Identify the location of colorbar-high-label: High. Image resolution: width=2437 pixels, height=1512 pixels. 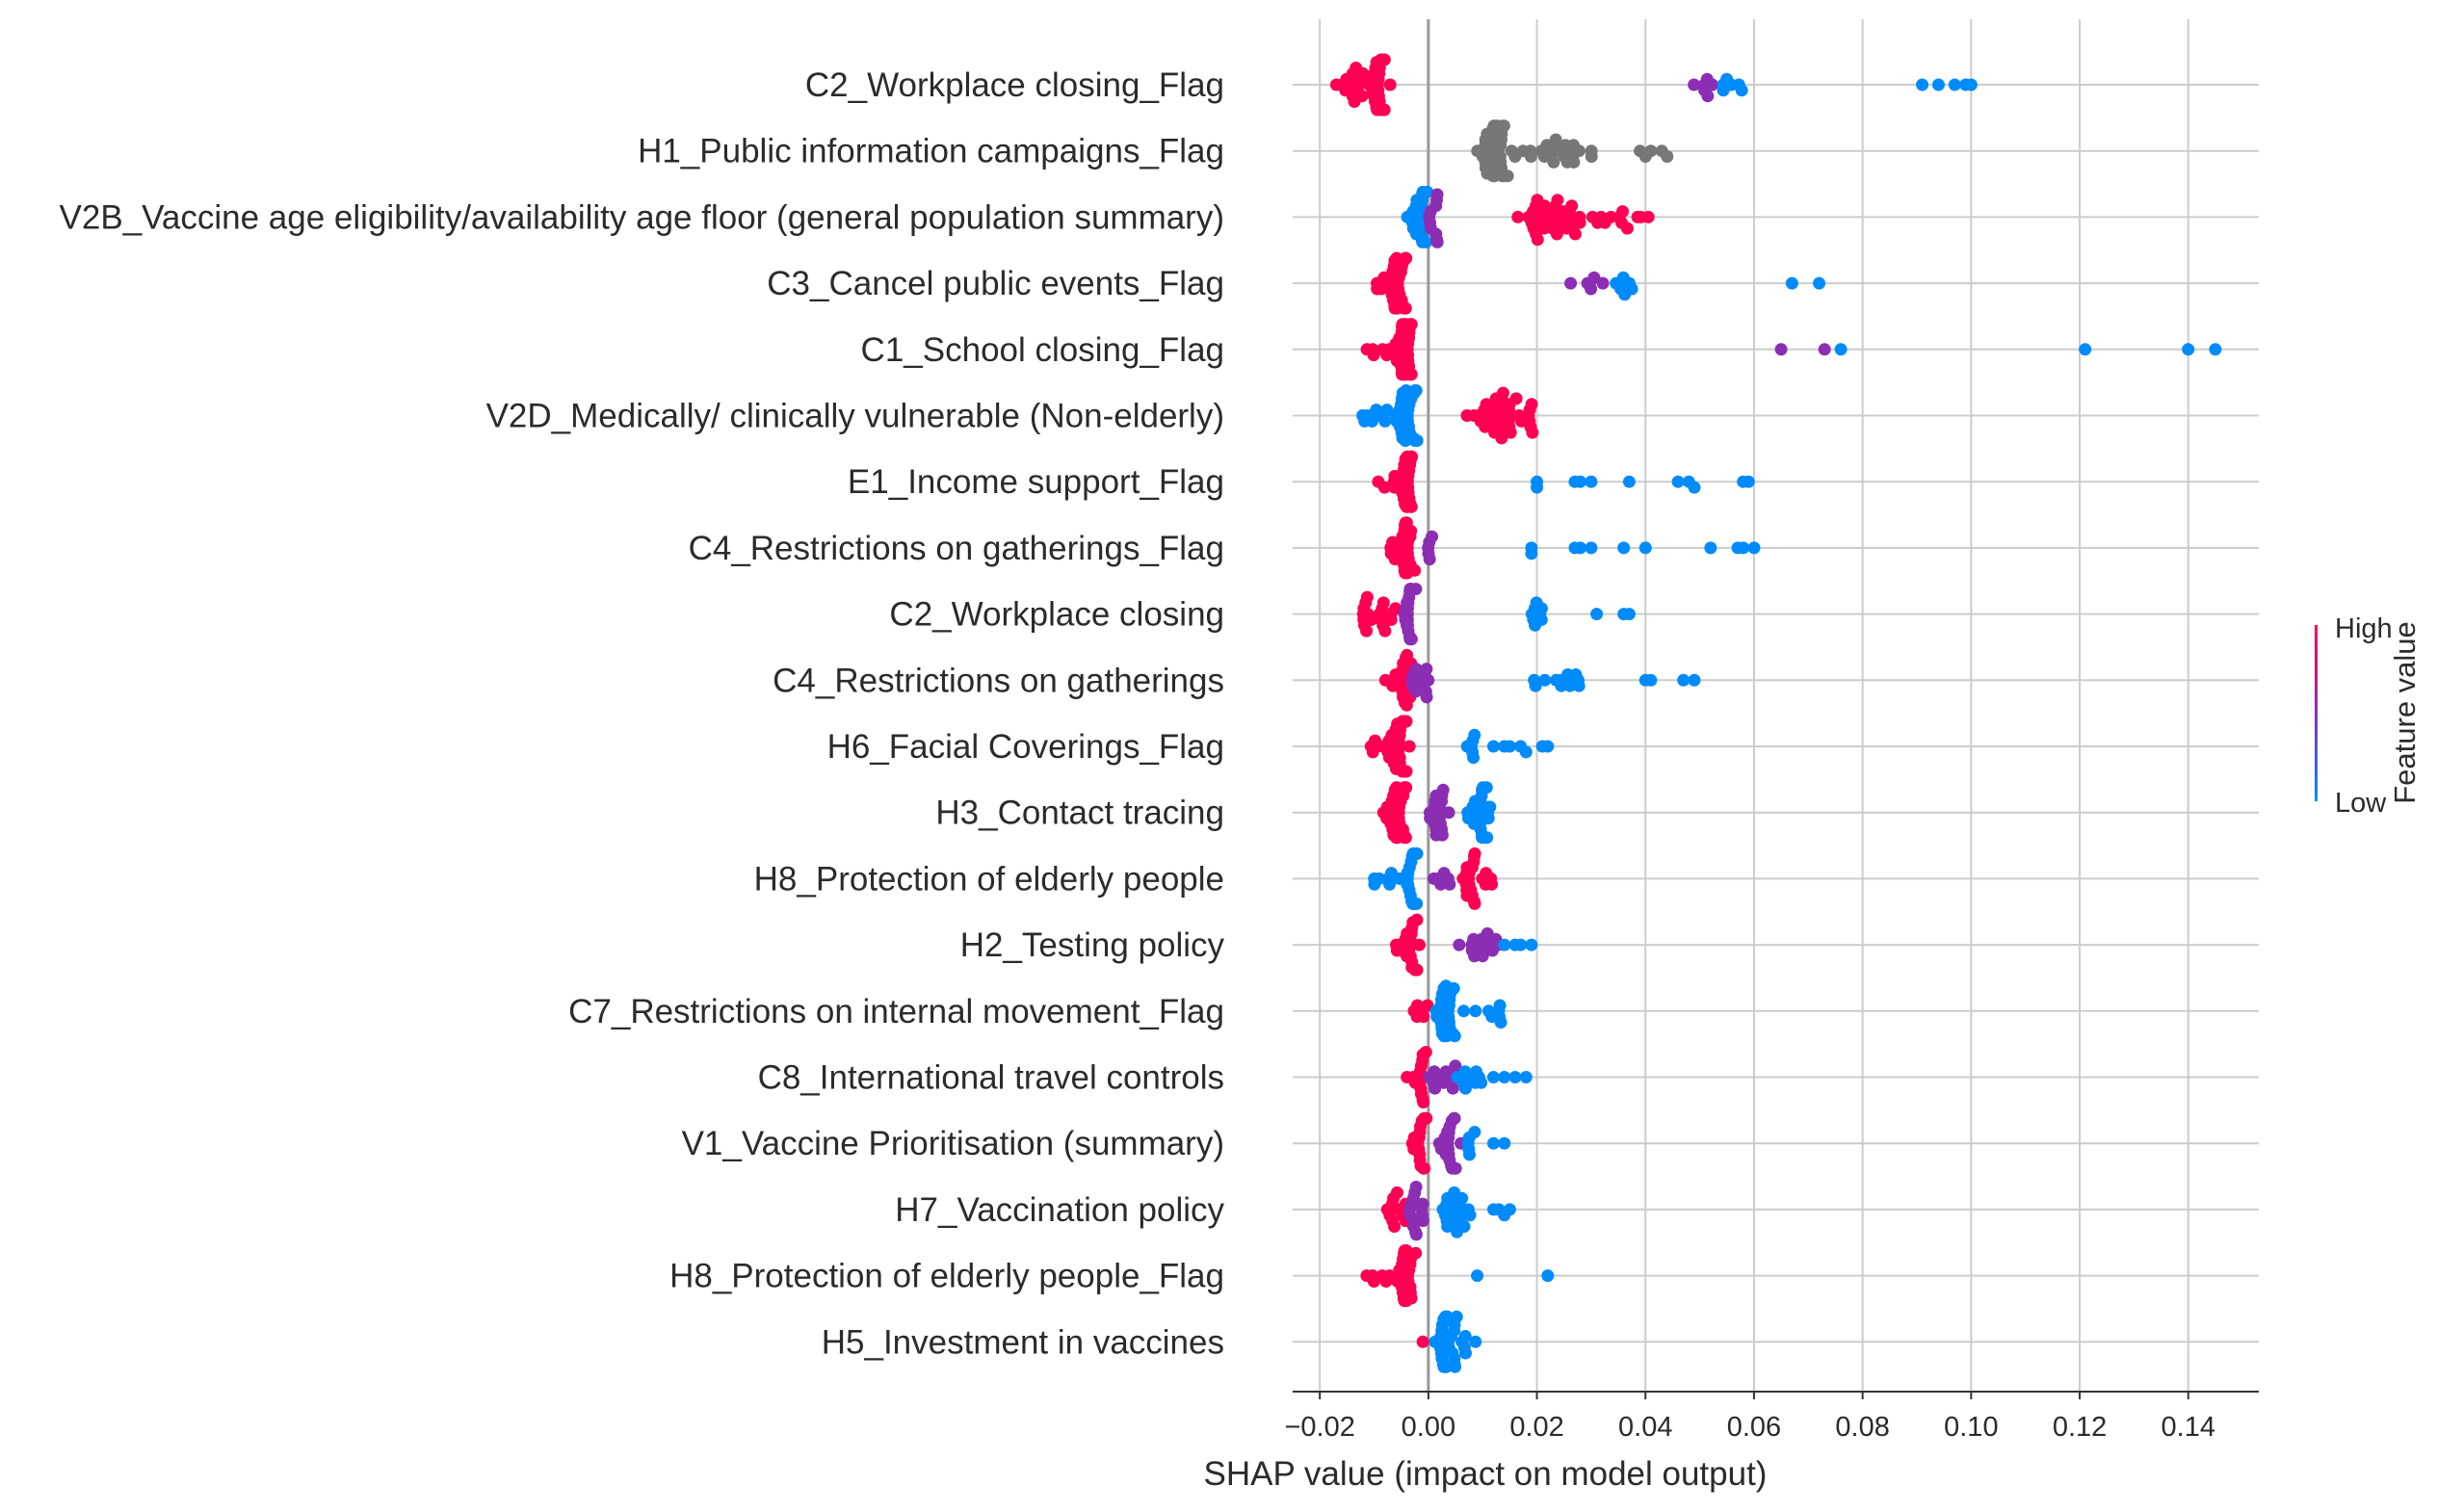
(2364, 628).